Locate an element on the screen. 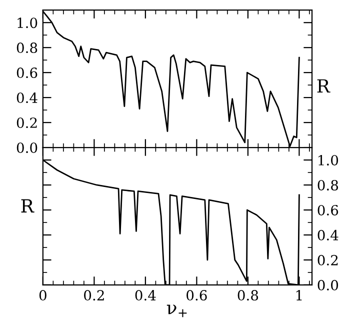  x-tick-label: 0.2 is located at coordinates (94, 295).